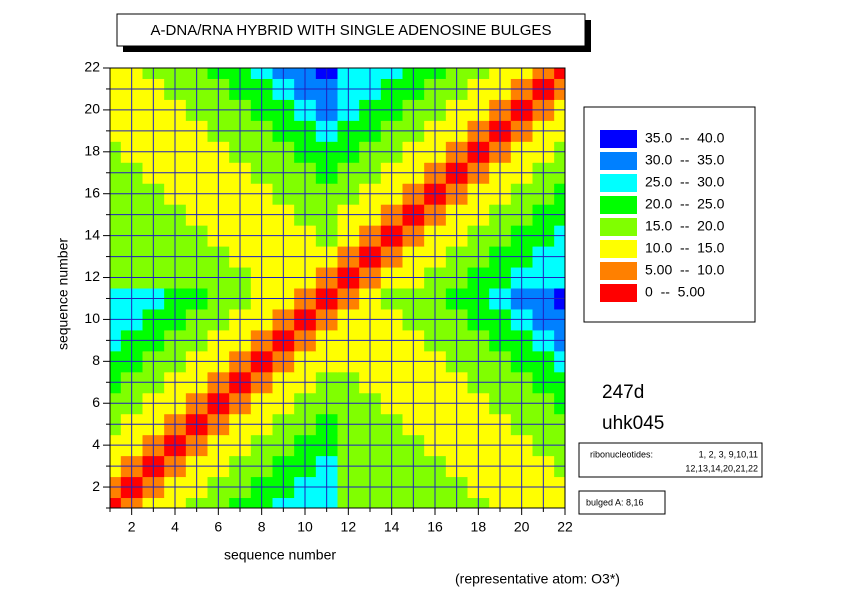 This screenshot has height=595, width=842. Describe the element at coordinates (305, 527) in the screenshot. I see `x-tick-label: 10` at that location.